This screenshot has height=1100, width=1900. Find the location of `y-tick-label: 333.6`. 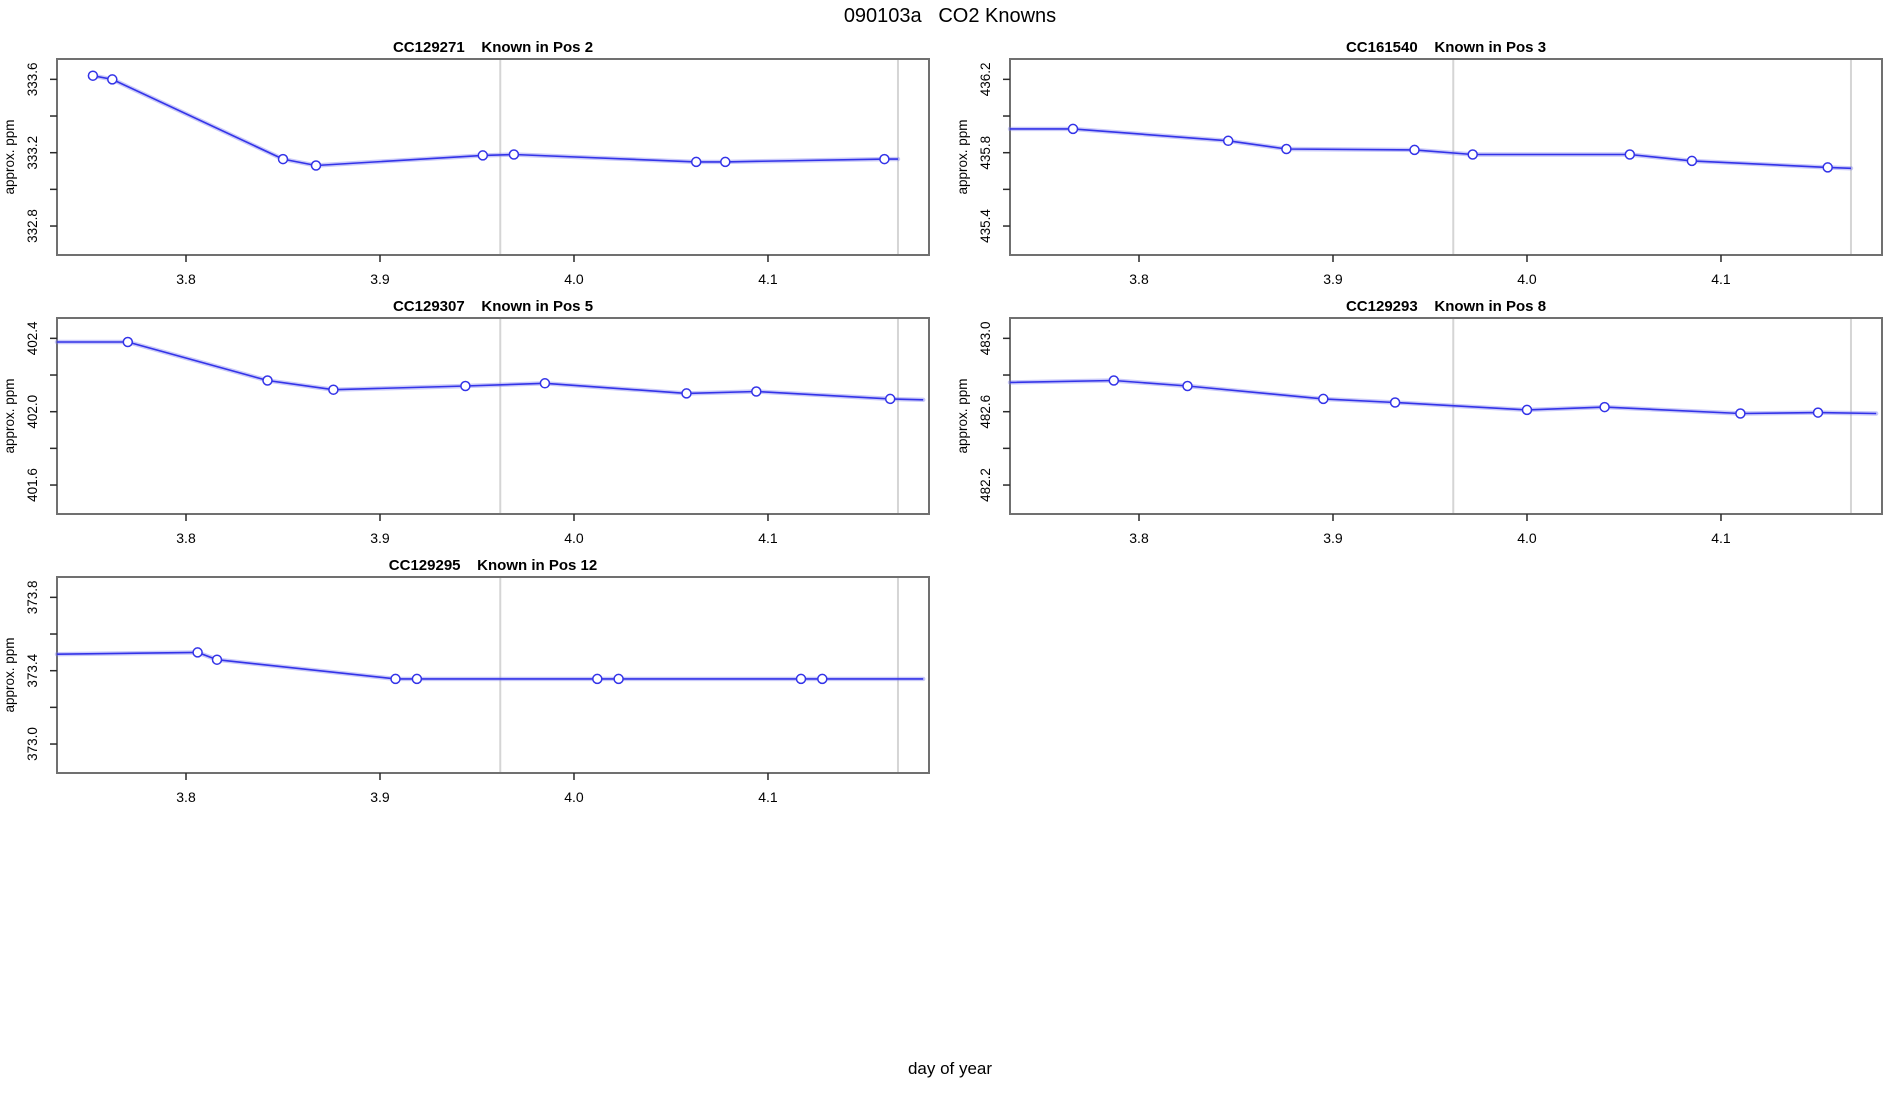

y-tick-label: 333.6 is located at coordinates (32, 79).